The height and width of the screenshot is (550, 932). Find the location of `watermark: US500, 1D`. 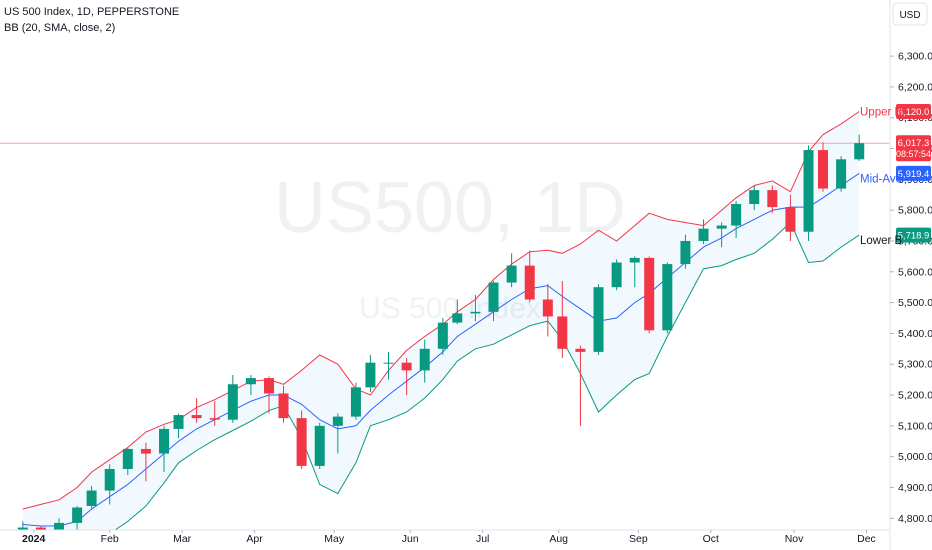

watermark: US500, 1D is located at coordinates (450, 208).